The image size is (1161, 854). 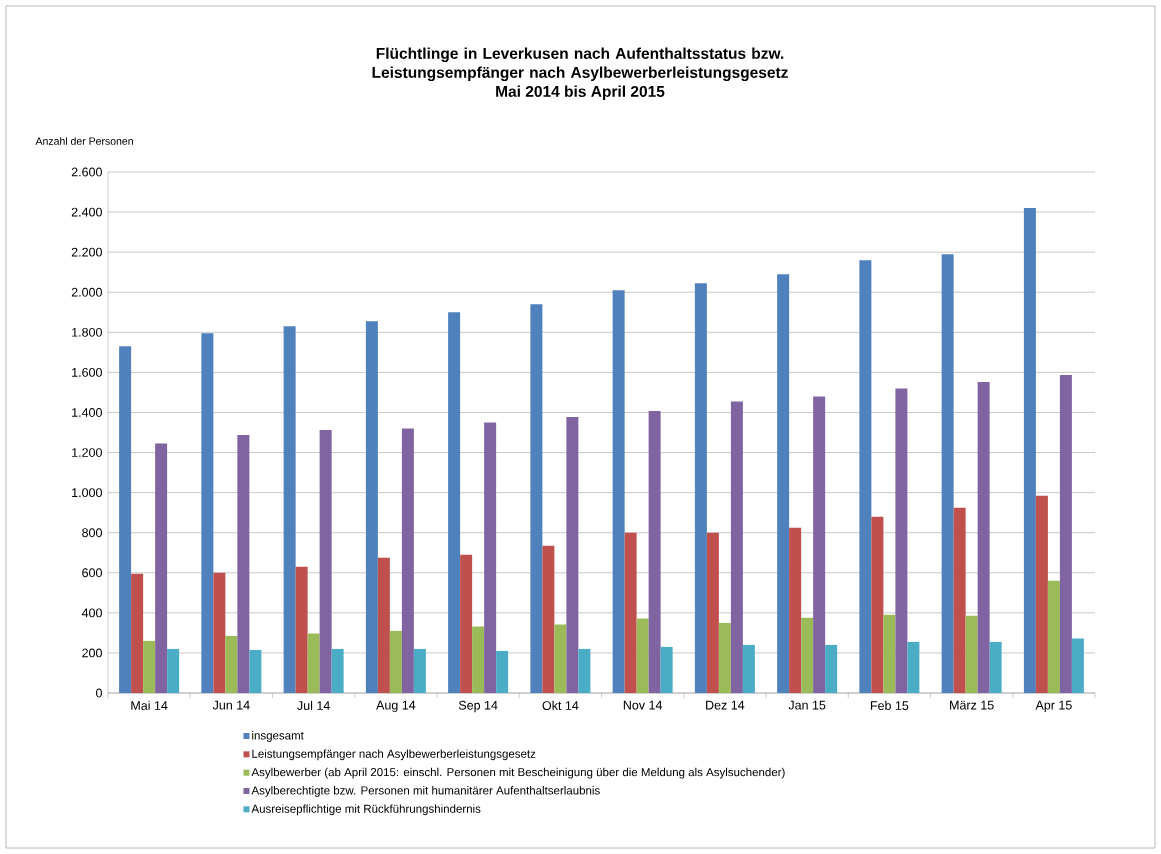 I want to click on legend-label: Asylbewerber (ab April 2015: einschl. Personen mit Bescheinigung über die Meldung als Asylsuchender), so click(x=518, y=773).